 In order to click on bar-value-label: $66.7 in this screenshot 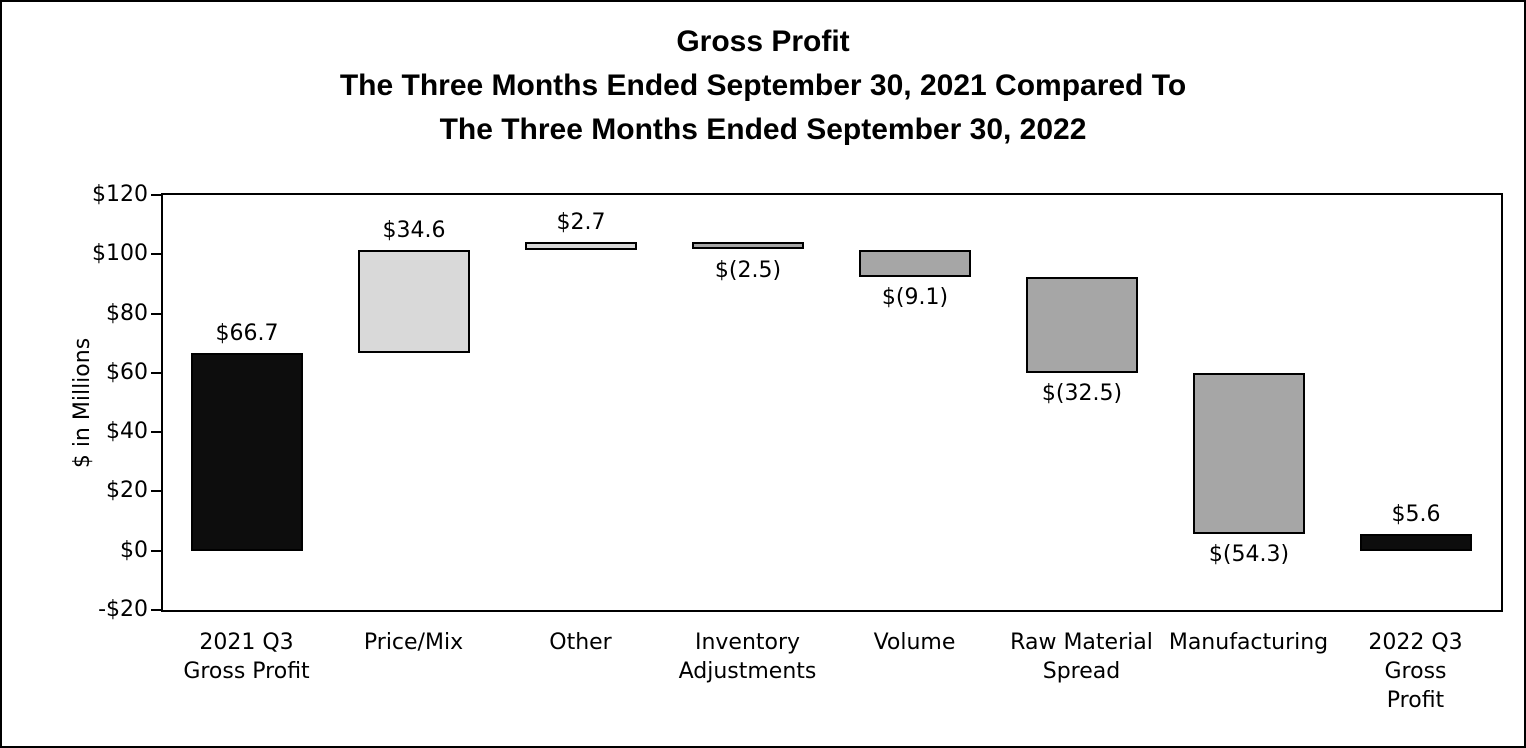, I will do `click(247, 333)`.